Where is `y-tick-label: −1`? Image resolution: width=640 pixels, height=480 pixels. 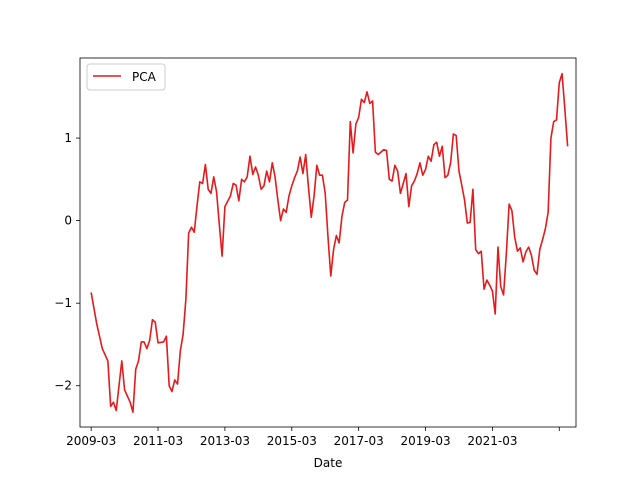
y-tick-label: −1 is located at coordinates (63, 303).